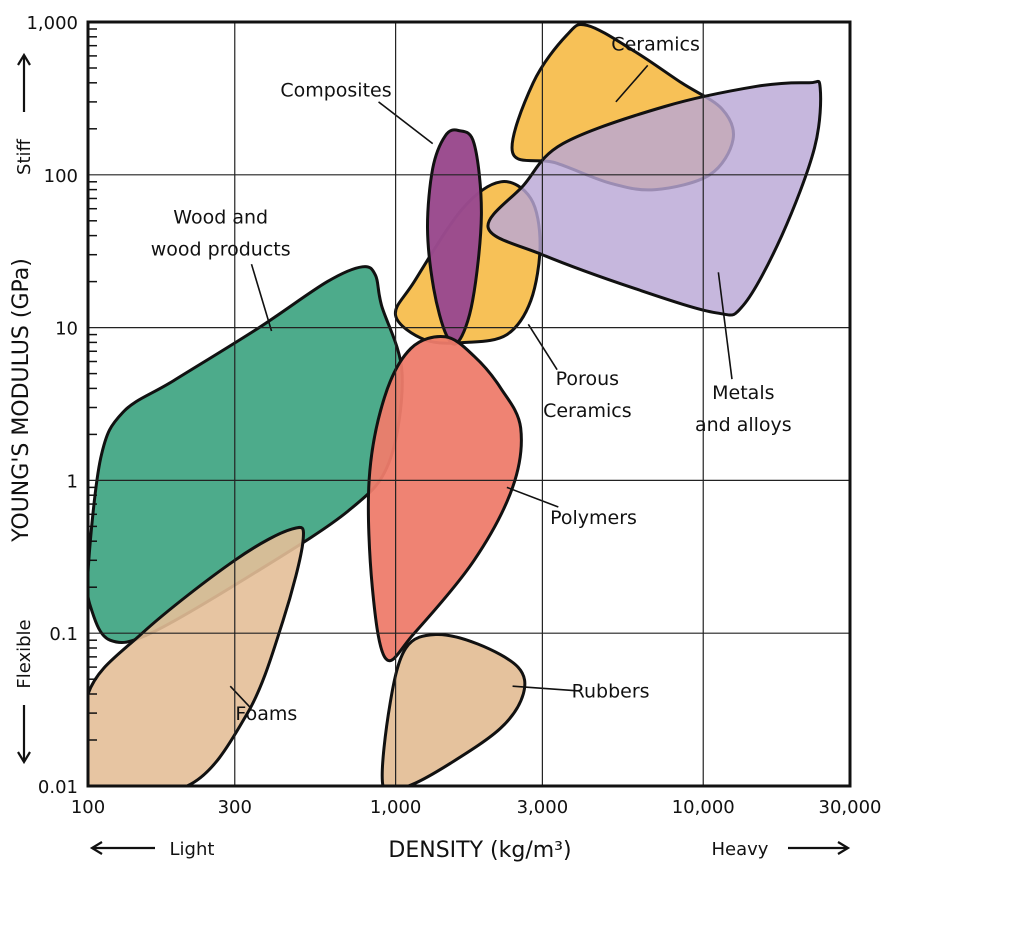  Describe the element at coordinates (479, 850) in the screenshot. I see `x-axis-title: DENSITY (kg/m³)` at that location.